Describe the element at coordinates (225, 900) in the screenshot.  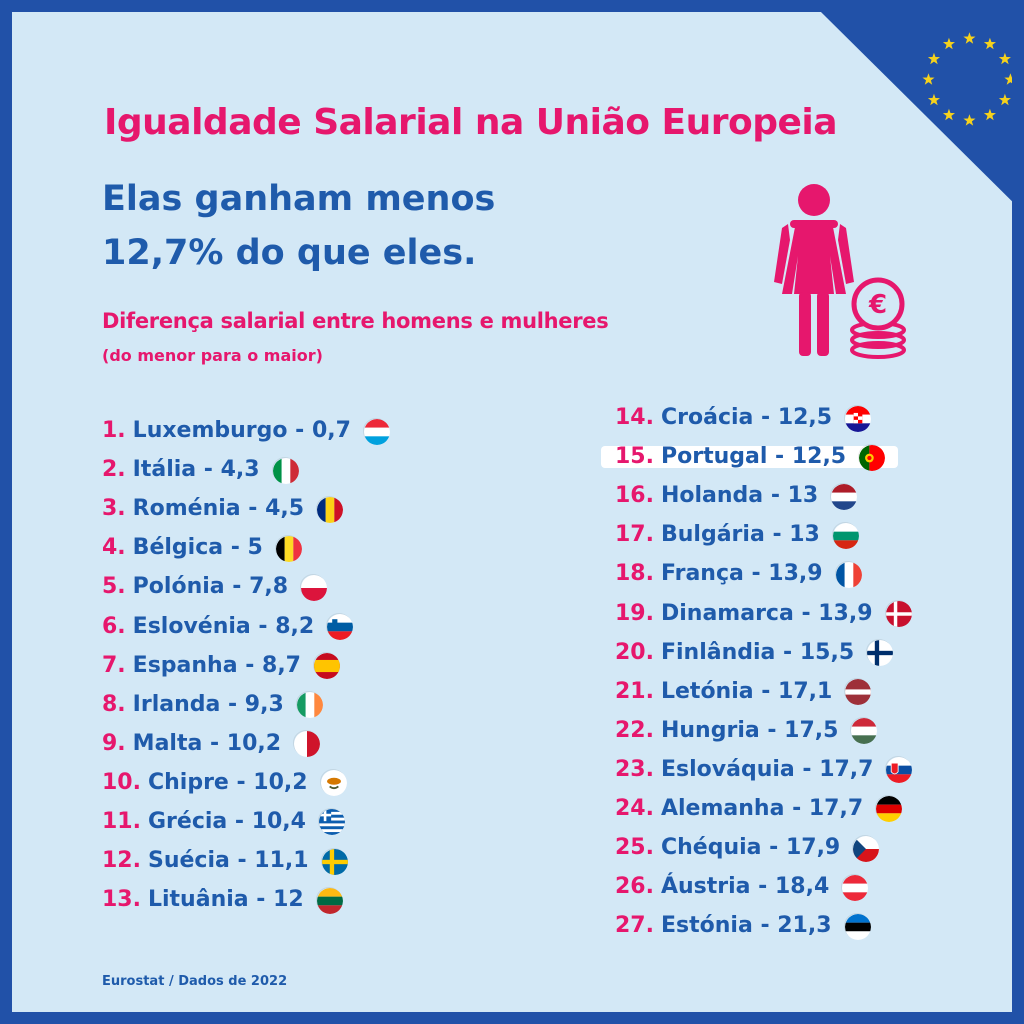
I see `country-label: Lituânia - 12` at that location.